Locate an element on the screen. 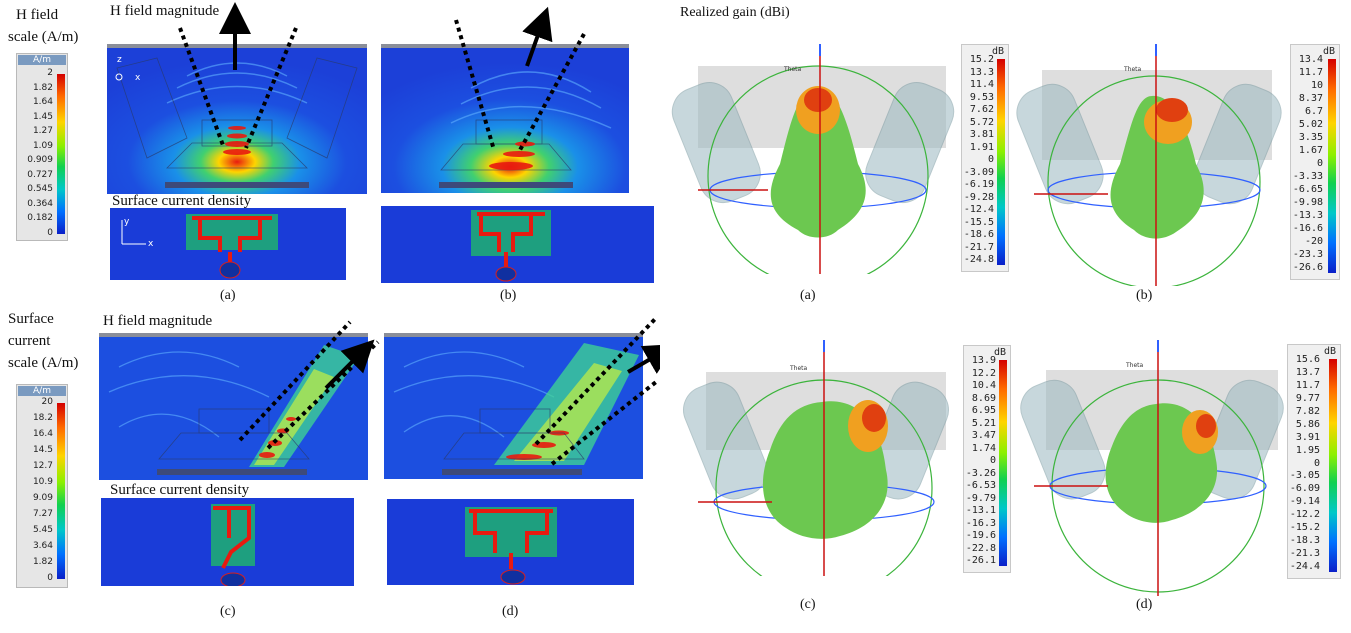 This screenshot has height=633, width=1351. hfield-panel-c is located at coordinates (233, 406).